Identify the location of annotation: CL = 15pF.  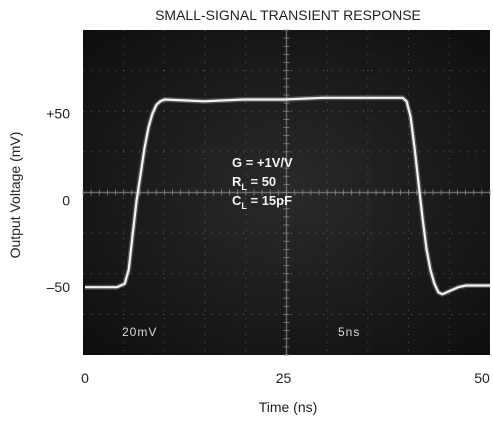
(262, 202).